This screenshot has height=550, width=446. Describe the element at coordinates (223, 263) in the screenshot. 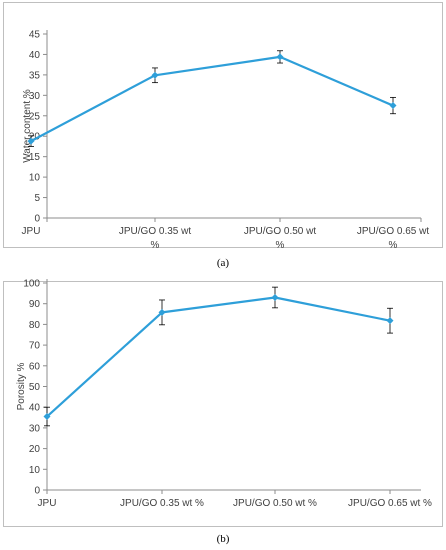

I see `panel-label-a: (a)` at that location.